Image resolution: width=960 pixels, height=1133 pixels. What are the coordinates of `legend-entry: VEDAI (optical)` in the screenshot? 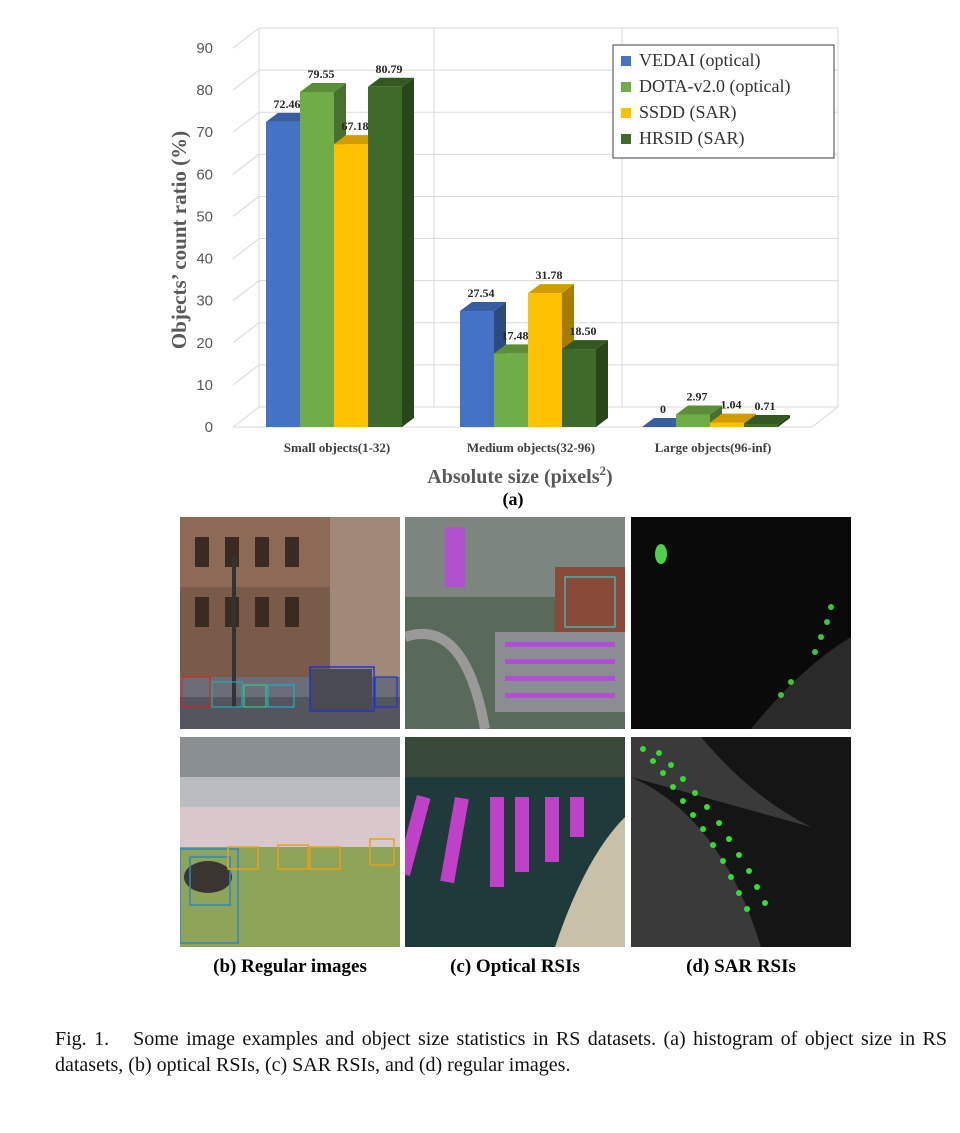 It's located at (699, 60).